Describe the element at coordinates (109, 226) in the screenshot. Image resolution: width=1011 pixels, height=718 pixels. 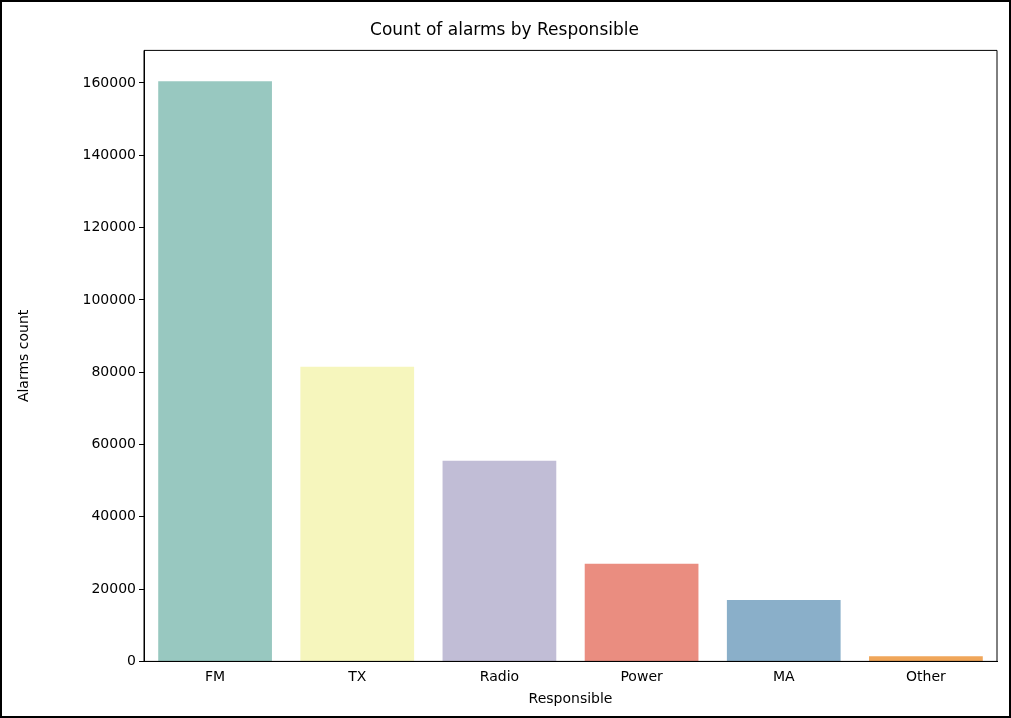
I see `y-tick-label: 120000` at that location.